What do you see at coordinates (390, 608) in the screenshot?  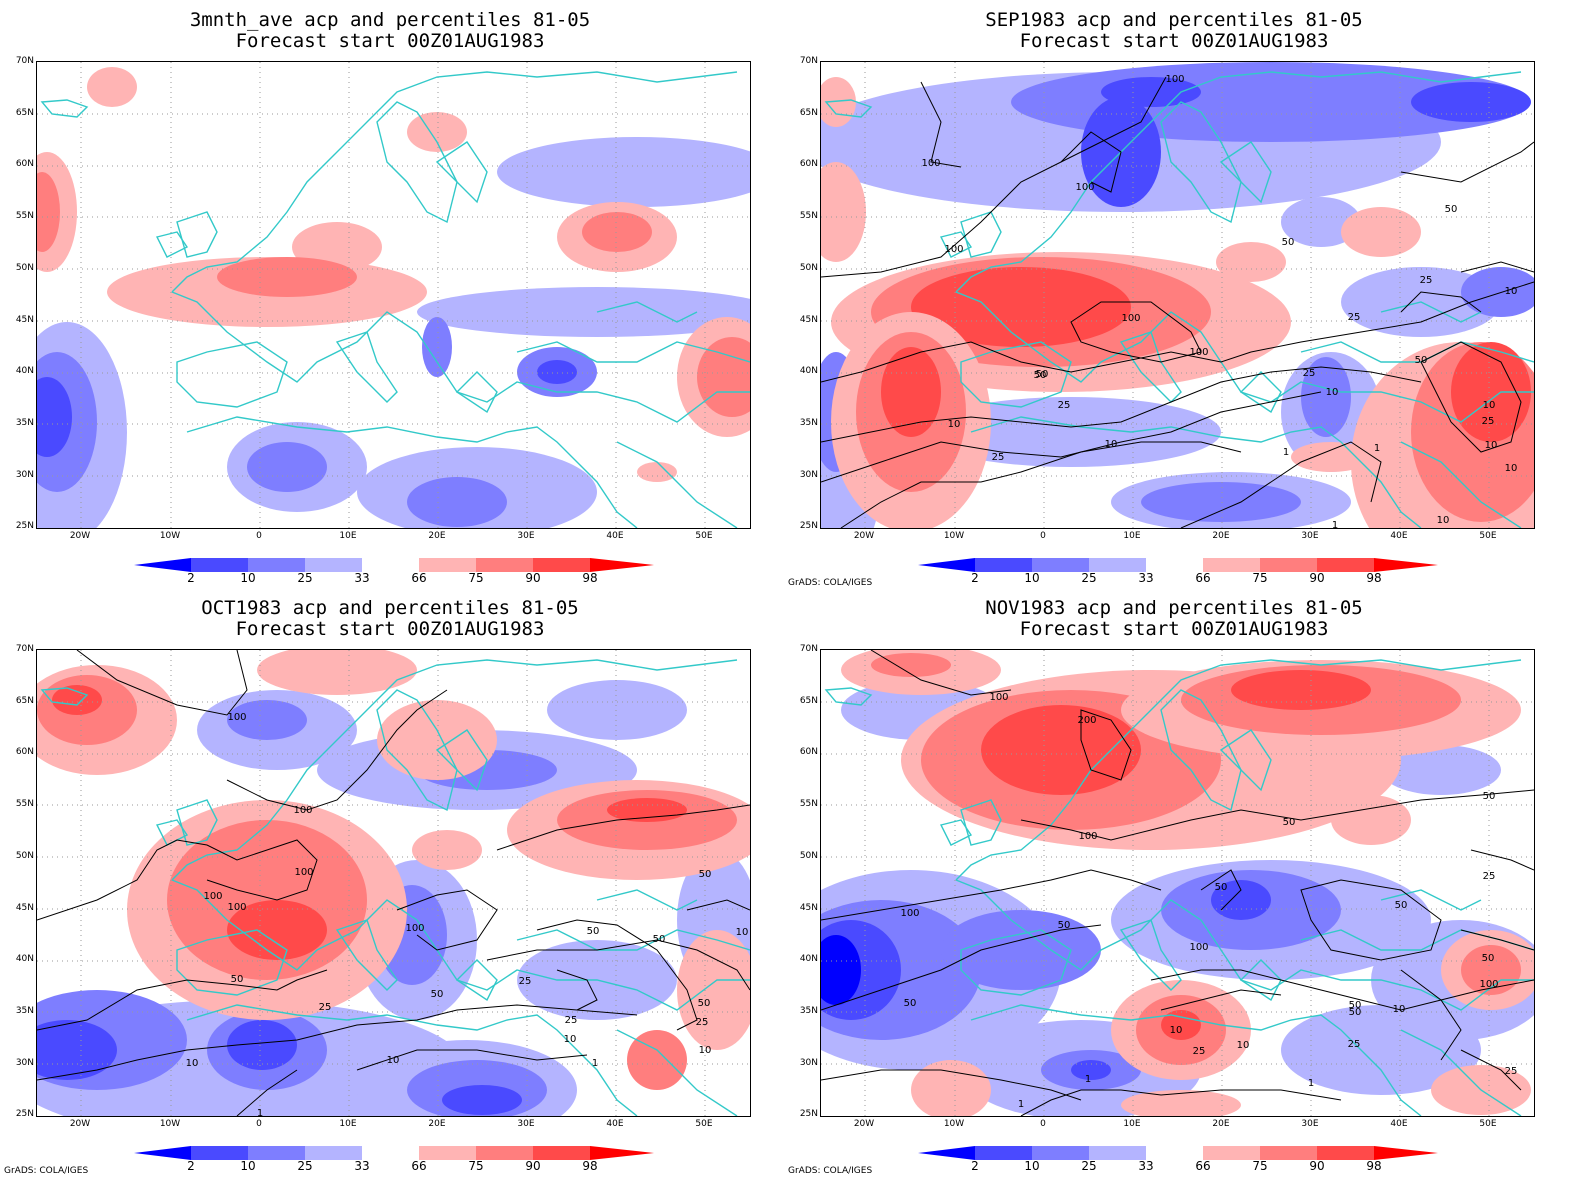 I see `panel-title-line1: OCT1983 acp and percentiles 81-05` at bounding box center [390, 608].